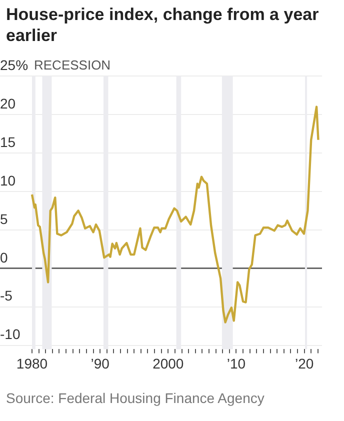 The width and height of the screenshot is (344, 421). What do you see at coordinates (8, 142) in the screenshot?
I see `y-tick-label: 15` at bounding box center [8, 142].